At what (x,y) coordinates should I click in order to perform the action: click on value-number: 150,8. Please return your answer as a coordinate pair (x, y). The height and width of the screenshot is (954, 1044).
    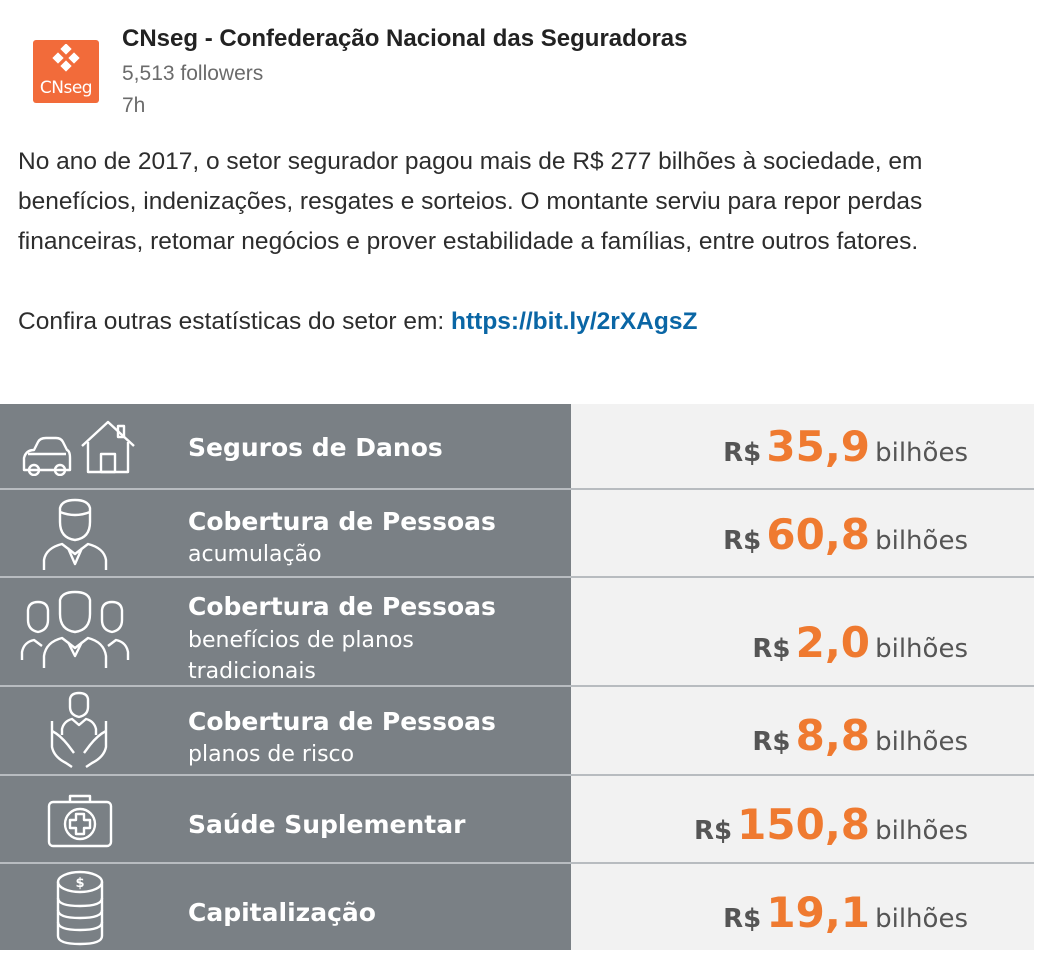
    Looking at the image, I should click on (804, 824).